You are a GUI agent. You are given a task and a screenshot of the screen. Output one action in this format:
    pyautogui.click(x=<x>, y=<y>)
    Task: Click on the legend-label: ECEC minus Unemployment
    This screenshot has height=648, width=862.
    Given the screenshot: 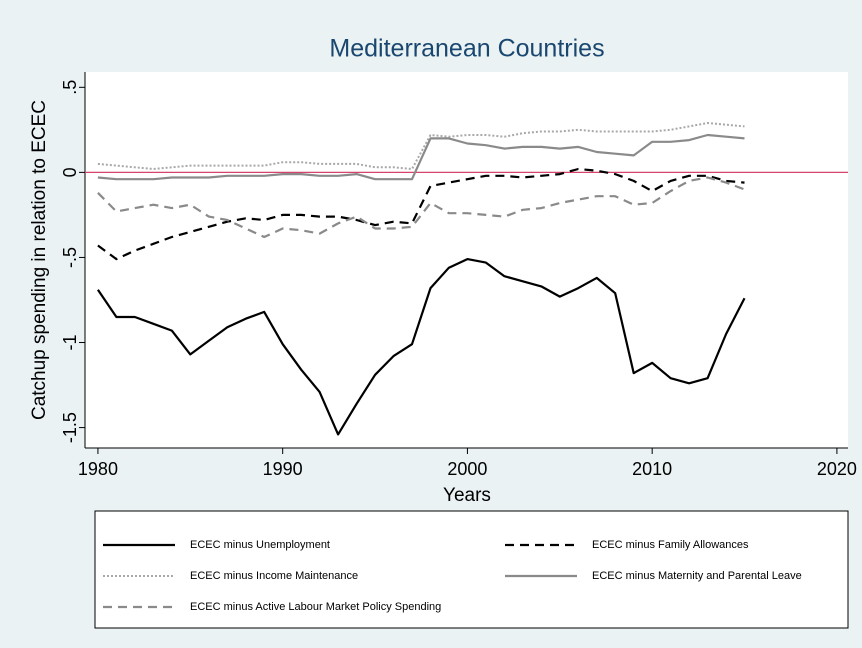 What is the action you would take?
    pyautogui.click(x=260, y=545)
    